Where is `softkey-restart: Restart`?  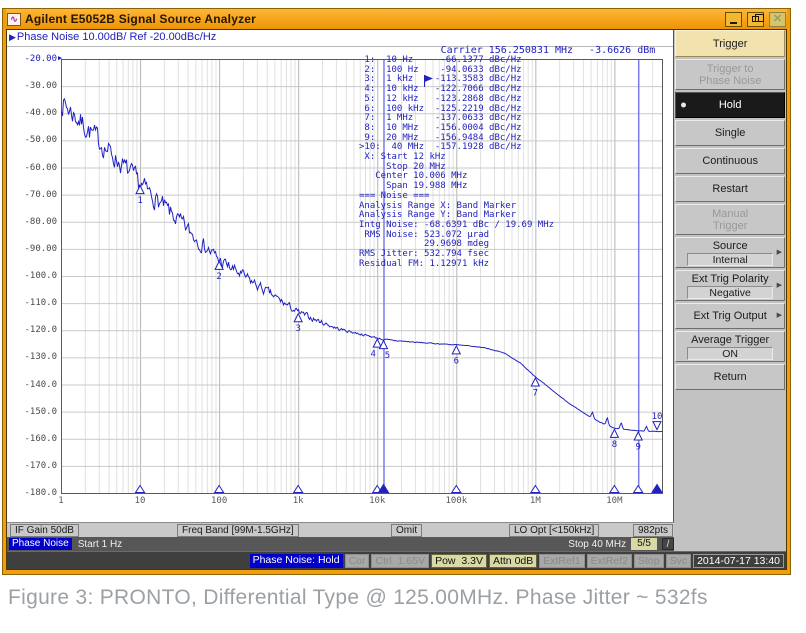
softkey-restart: Restart is located at coordinates (730, 189).